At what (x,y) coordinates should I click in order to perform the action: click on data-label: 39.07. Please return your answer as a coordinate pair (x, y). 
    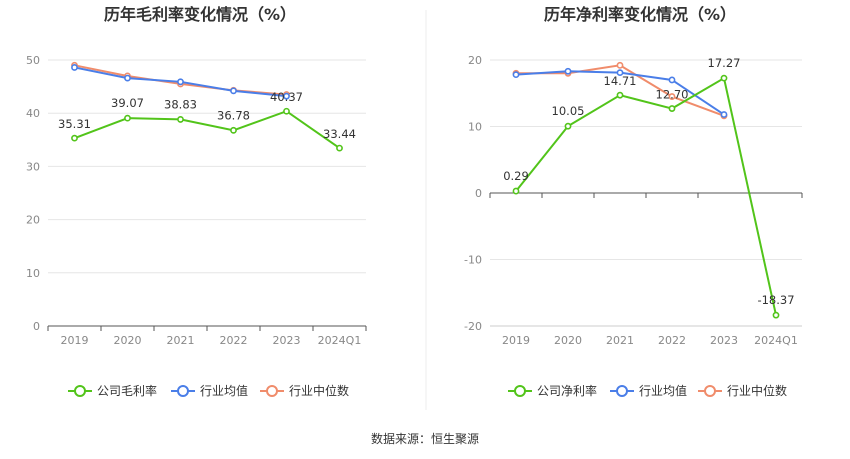
    Looking at the image, I should click on (127, 103).